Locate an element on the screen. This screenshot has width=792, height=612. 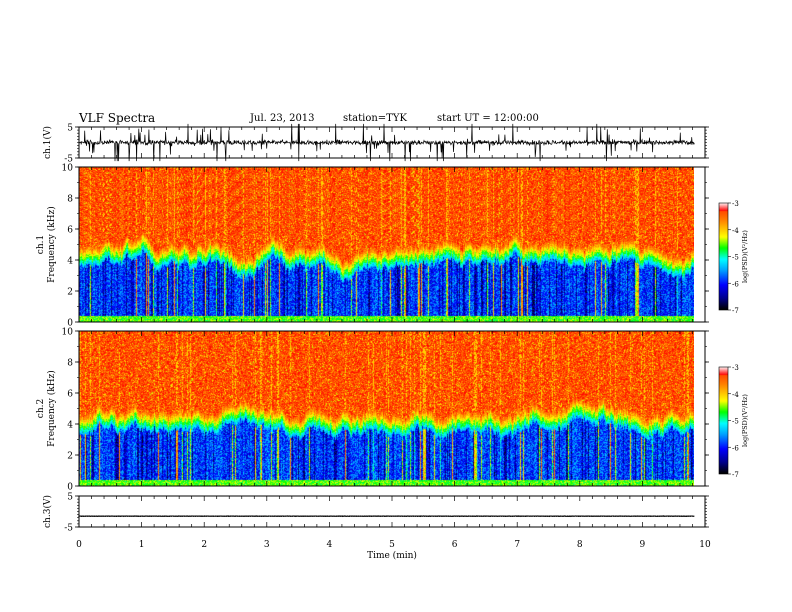
time-axis-tick-label: 6 is located at coordinates (455, 545).